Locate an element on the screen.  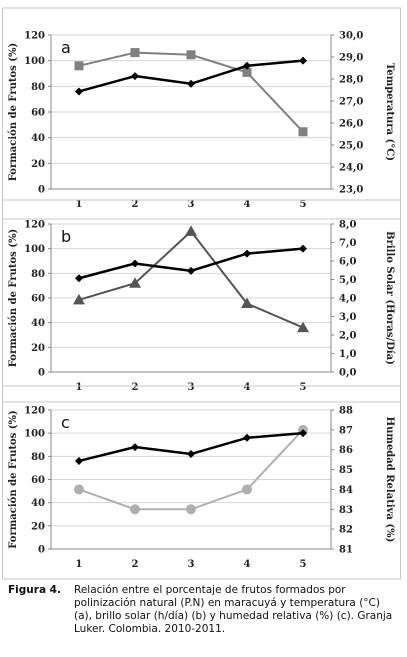
panel-a-y2tick-label: 27,0 is located at coordinates (351, 102).